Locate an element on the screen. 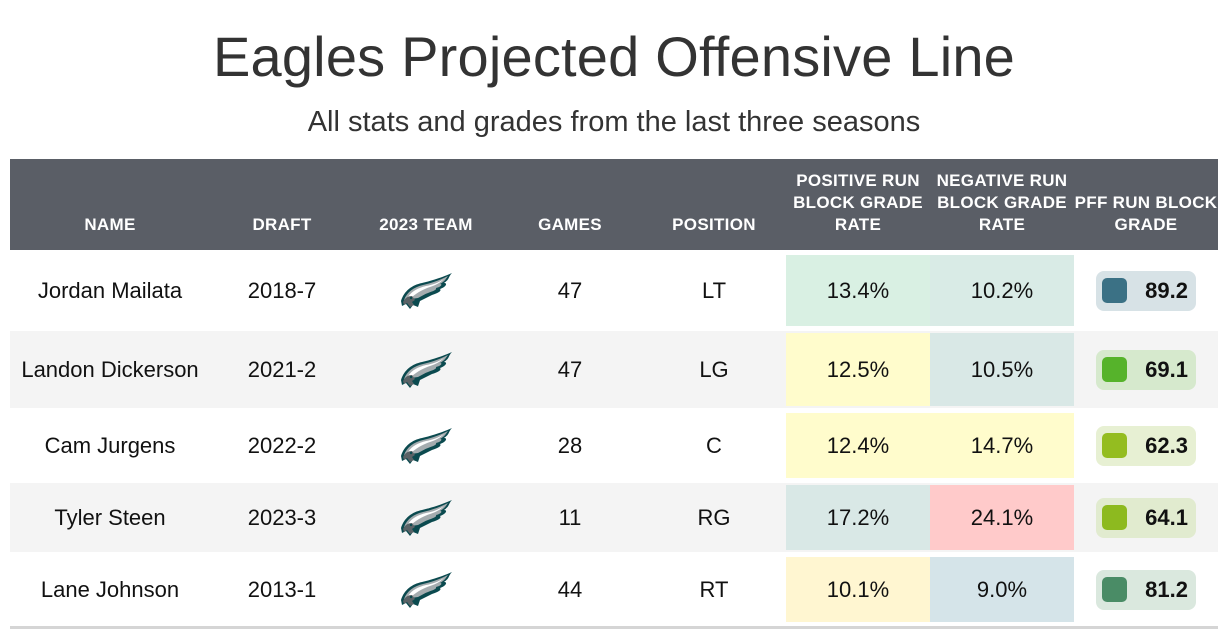 The height and width of the screenshot is (636, 1228). player-name: Cam Jurgens is located at coordinates (110, 445).